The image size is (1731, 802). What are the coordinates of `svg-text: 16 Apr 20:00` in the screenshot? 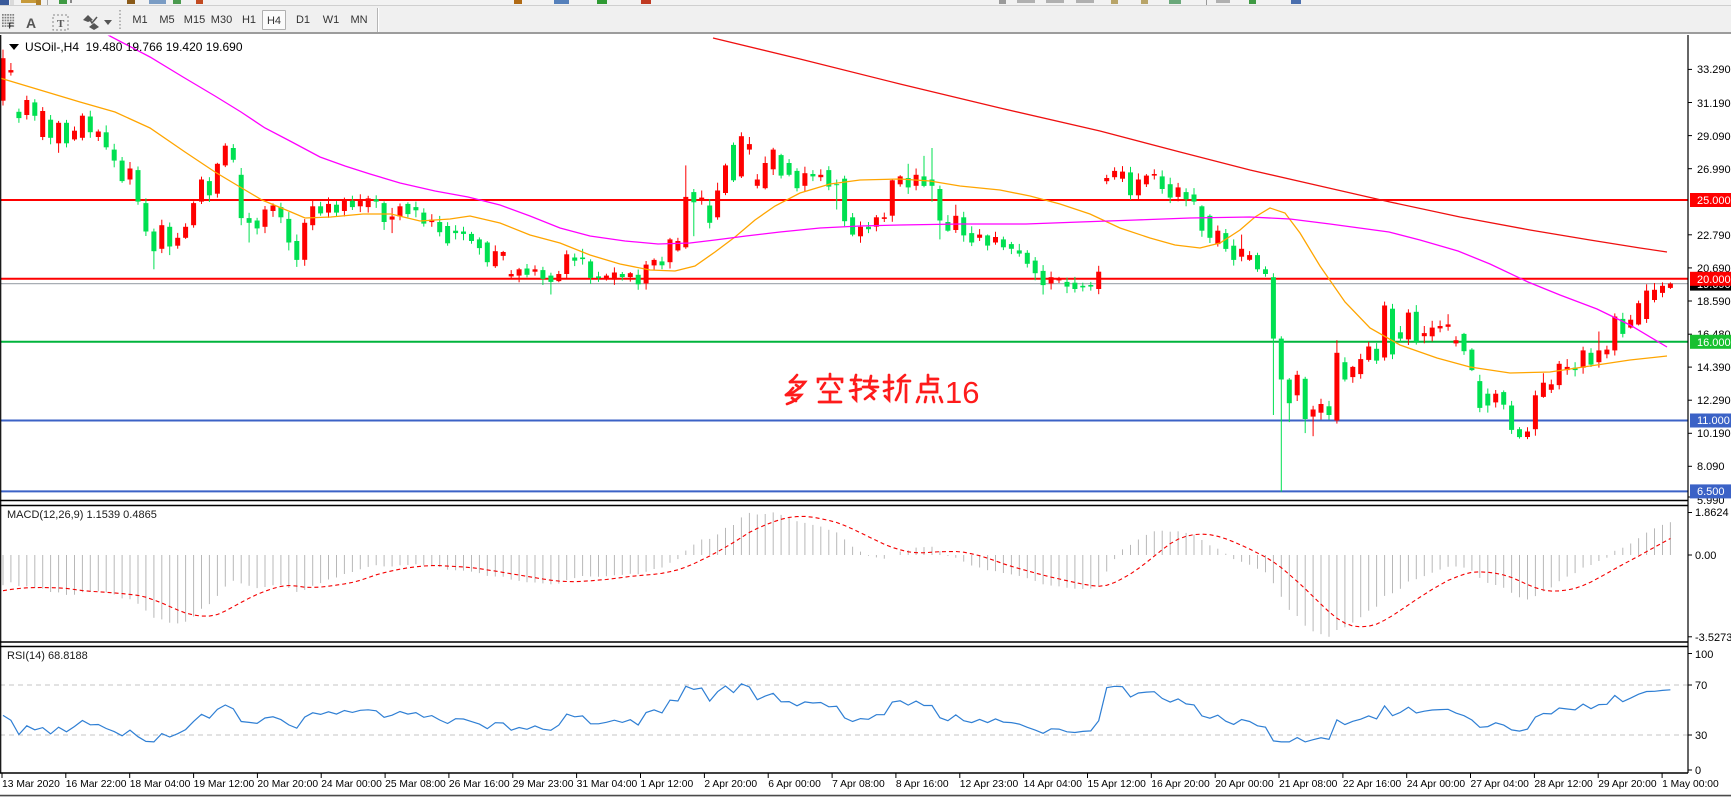 It's located at (1180, 784).